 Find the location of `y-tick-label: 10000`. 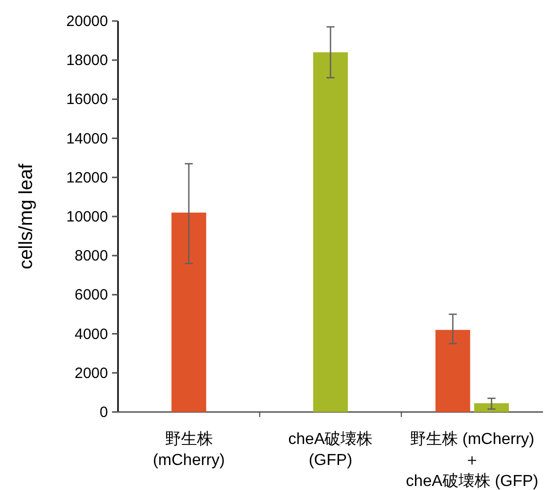

y-tick-label: 10000 is located at coordinates (87, 217).